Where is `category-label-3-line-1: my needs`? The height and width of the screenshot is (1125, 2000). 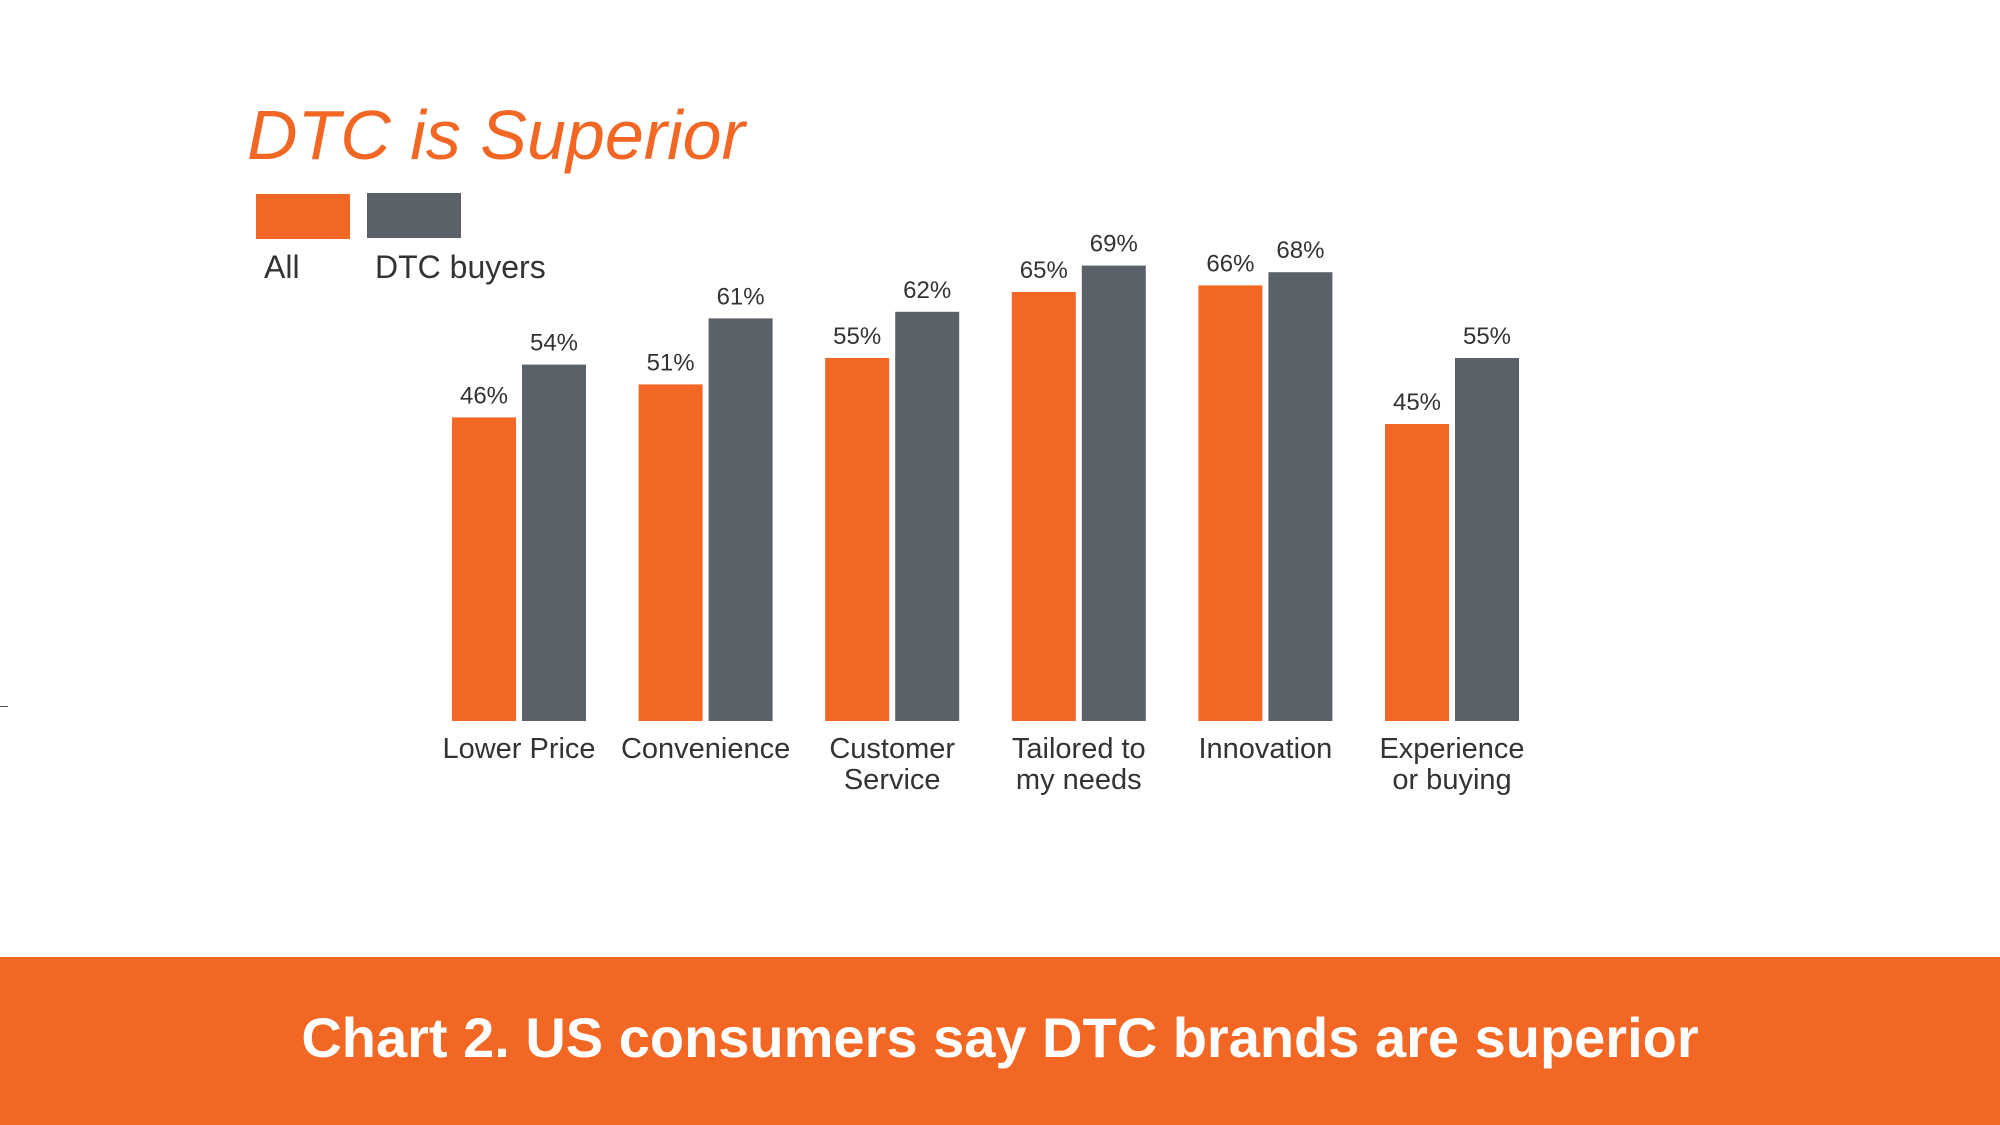 category-label-3-line-1: my needs is located at coordinates (1079, 780).